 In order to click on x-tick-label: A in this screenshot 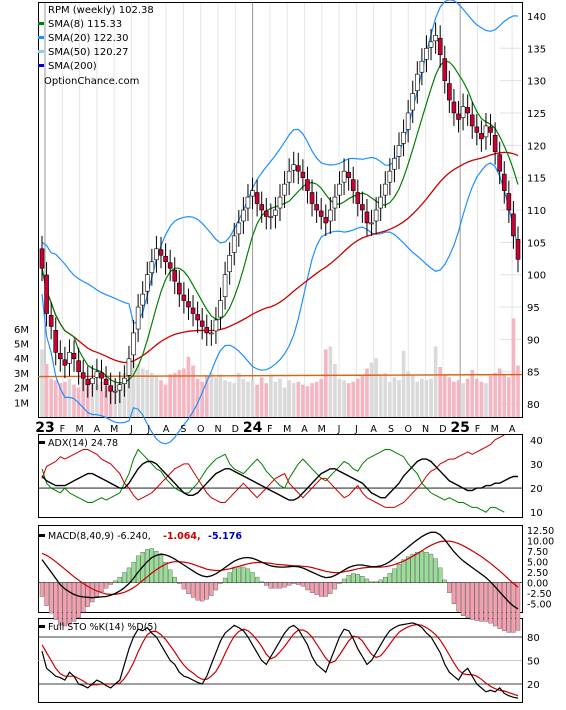, I will do `click(512, 429)`.